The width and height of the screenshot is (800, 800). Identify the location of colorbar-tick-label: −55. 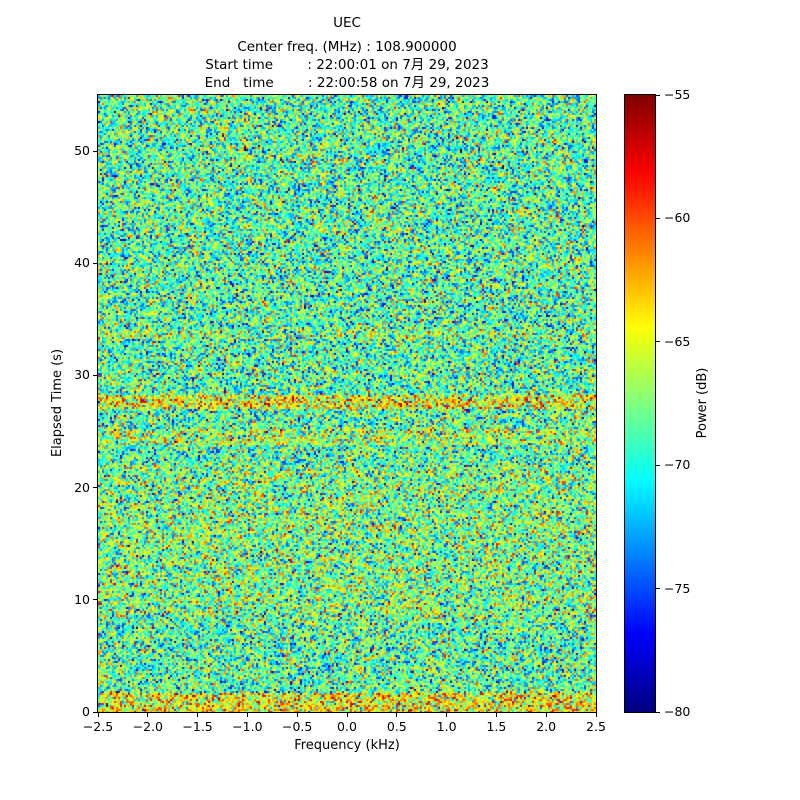
(677, 94).